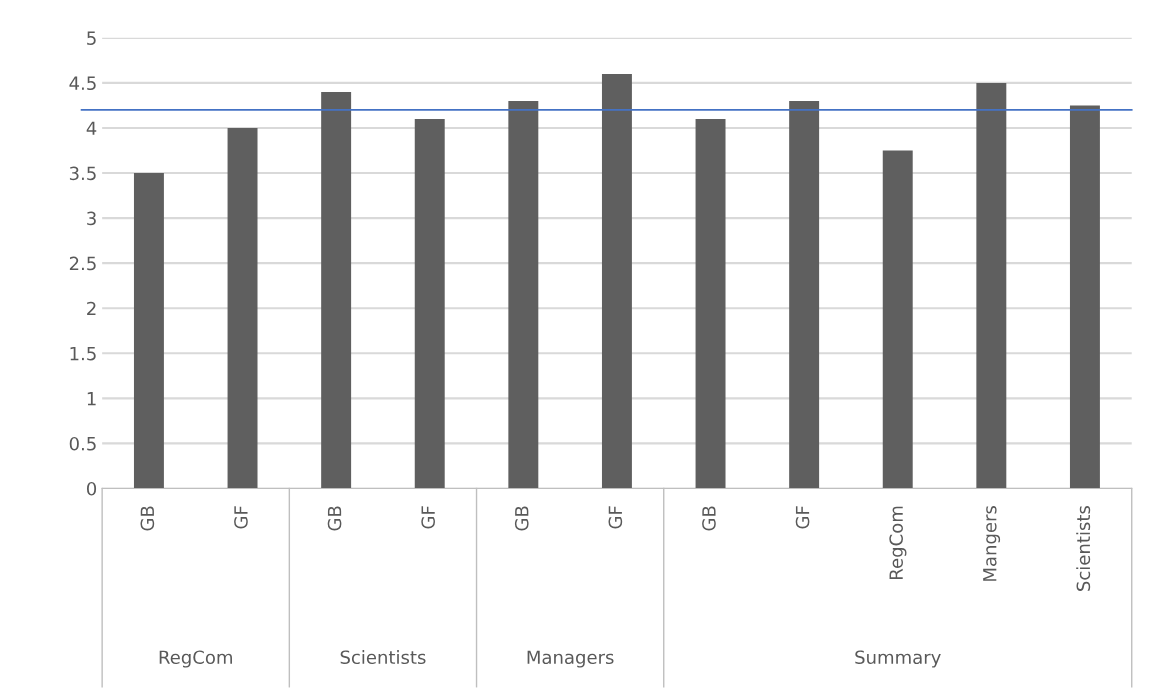  What do you see at coordinates (82, 173) in the screenshot?
I see `y-tick-label: 3.5` at bounding box center [82, 173].